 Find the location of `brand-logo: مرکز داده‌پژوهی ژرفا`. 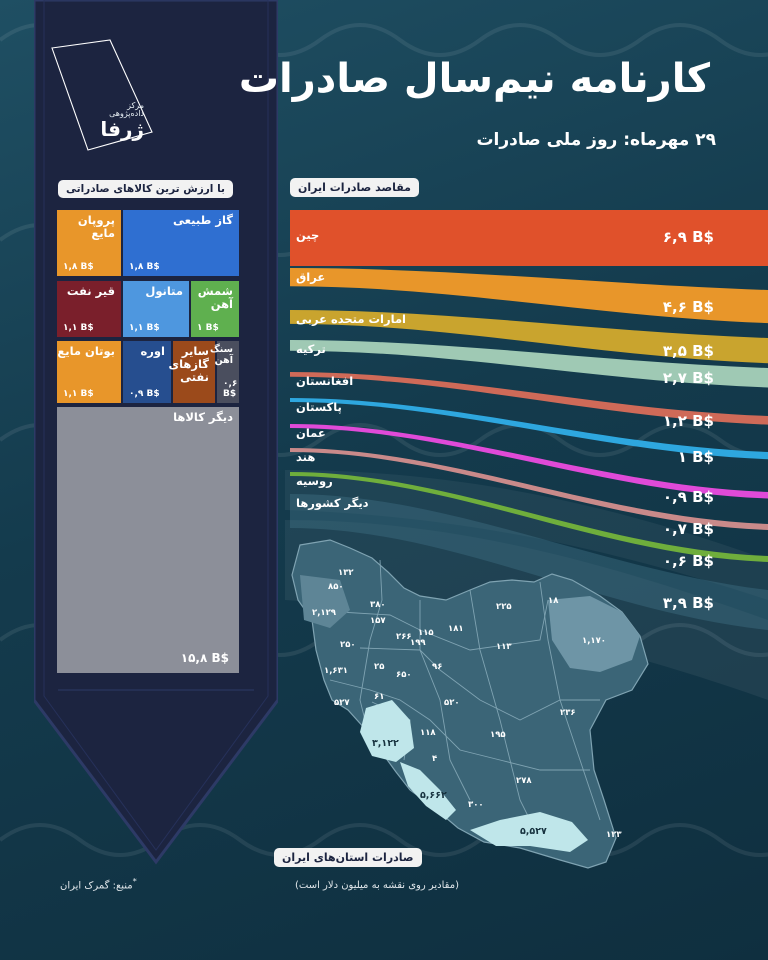

brand-logo: مرکز داده‌پژوهی ژرفا is located at coordinates (118, 121).